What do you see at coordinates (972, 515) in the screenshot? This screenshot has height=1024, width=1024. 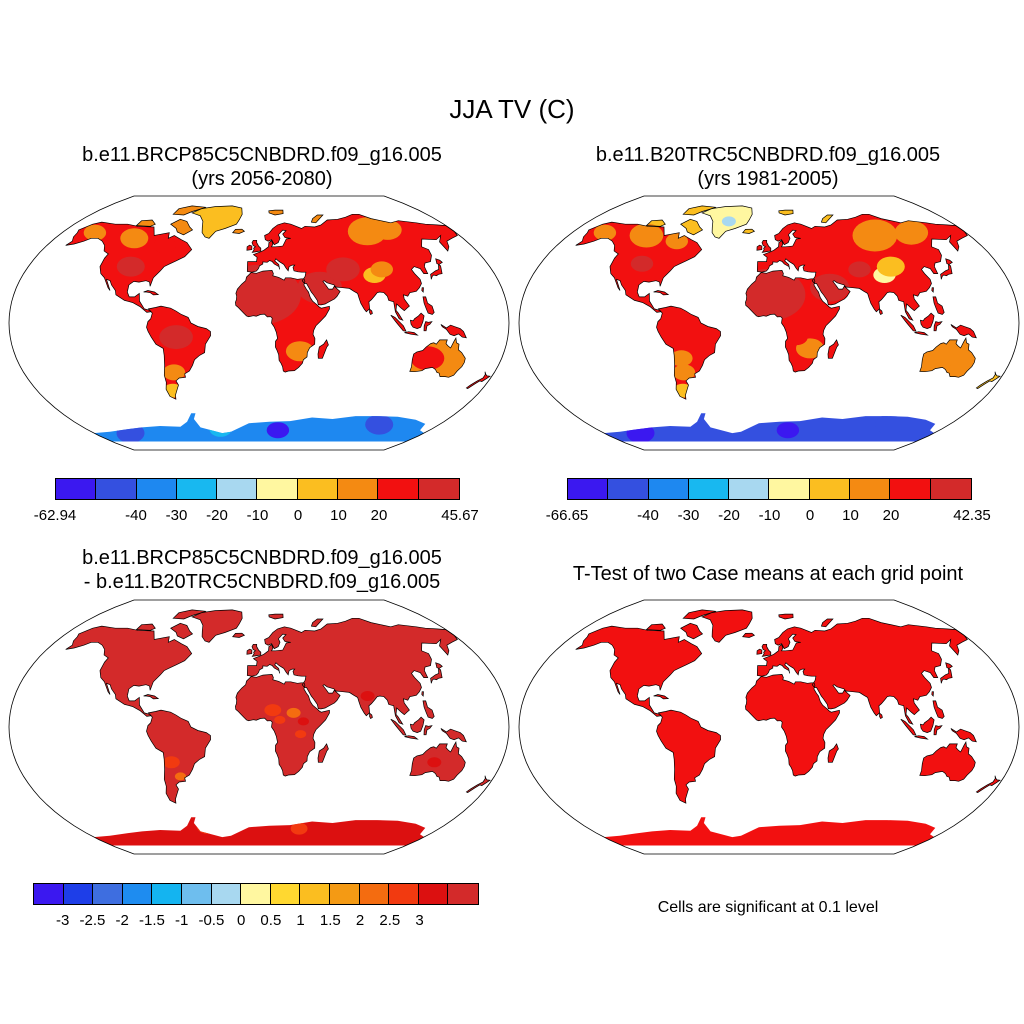 I see `colorbar-max-label: 42.35` at bounding box center [972, 515].